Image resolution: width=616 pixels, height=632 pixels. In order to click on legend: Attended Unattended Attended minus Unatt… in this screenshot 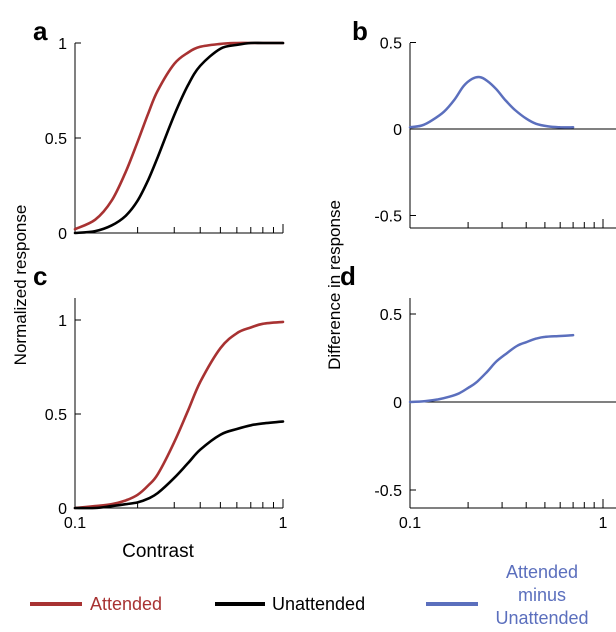, I will do `click(309, 595)`.